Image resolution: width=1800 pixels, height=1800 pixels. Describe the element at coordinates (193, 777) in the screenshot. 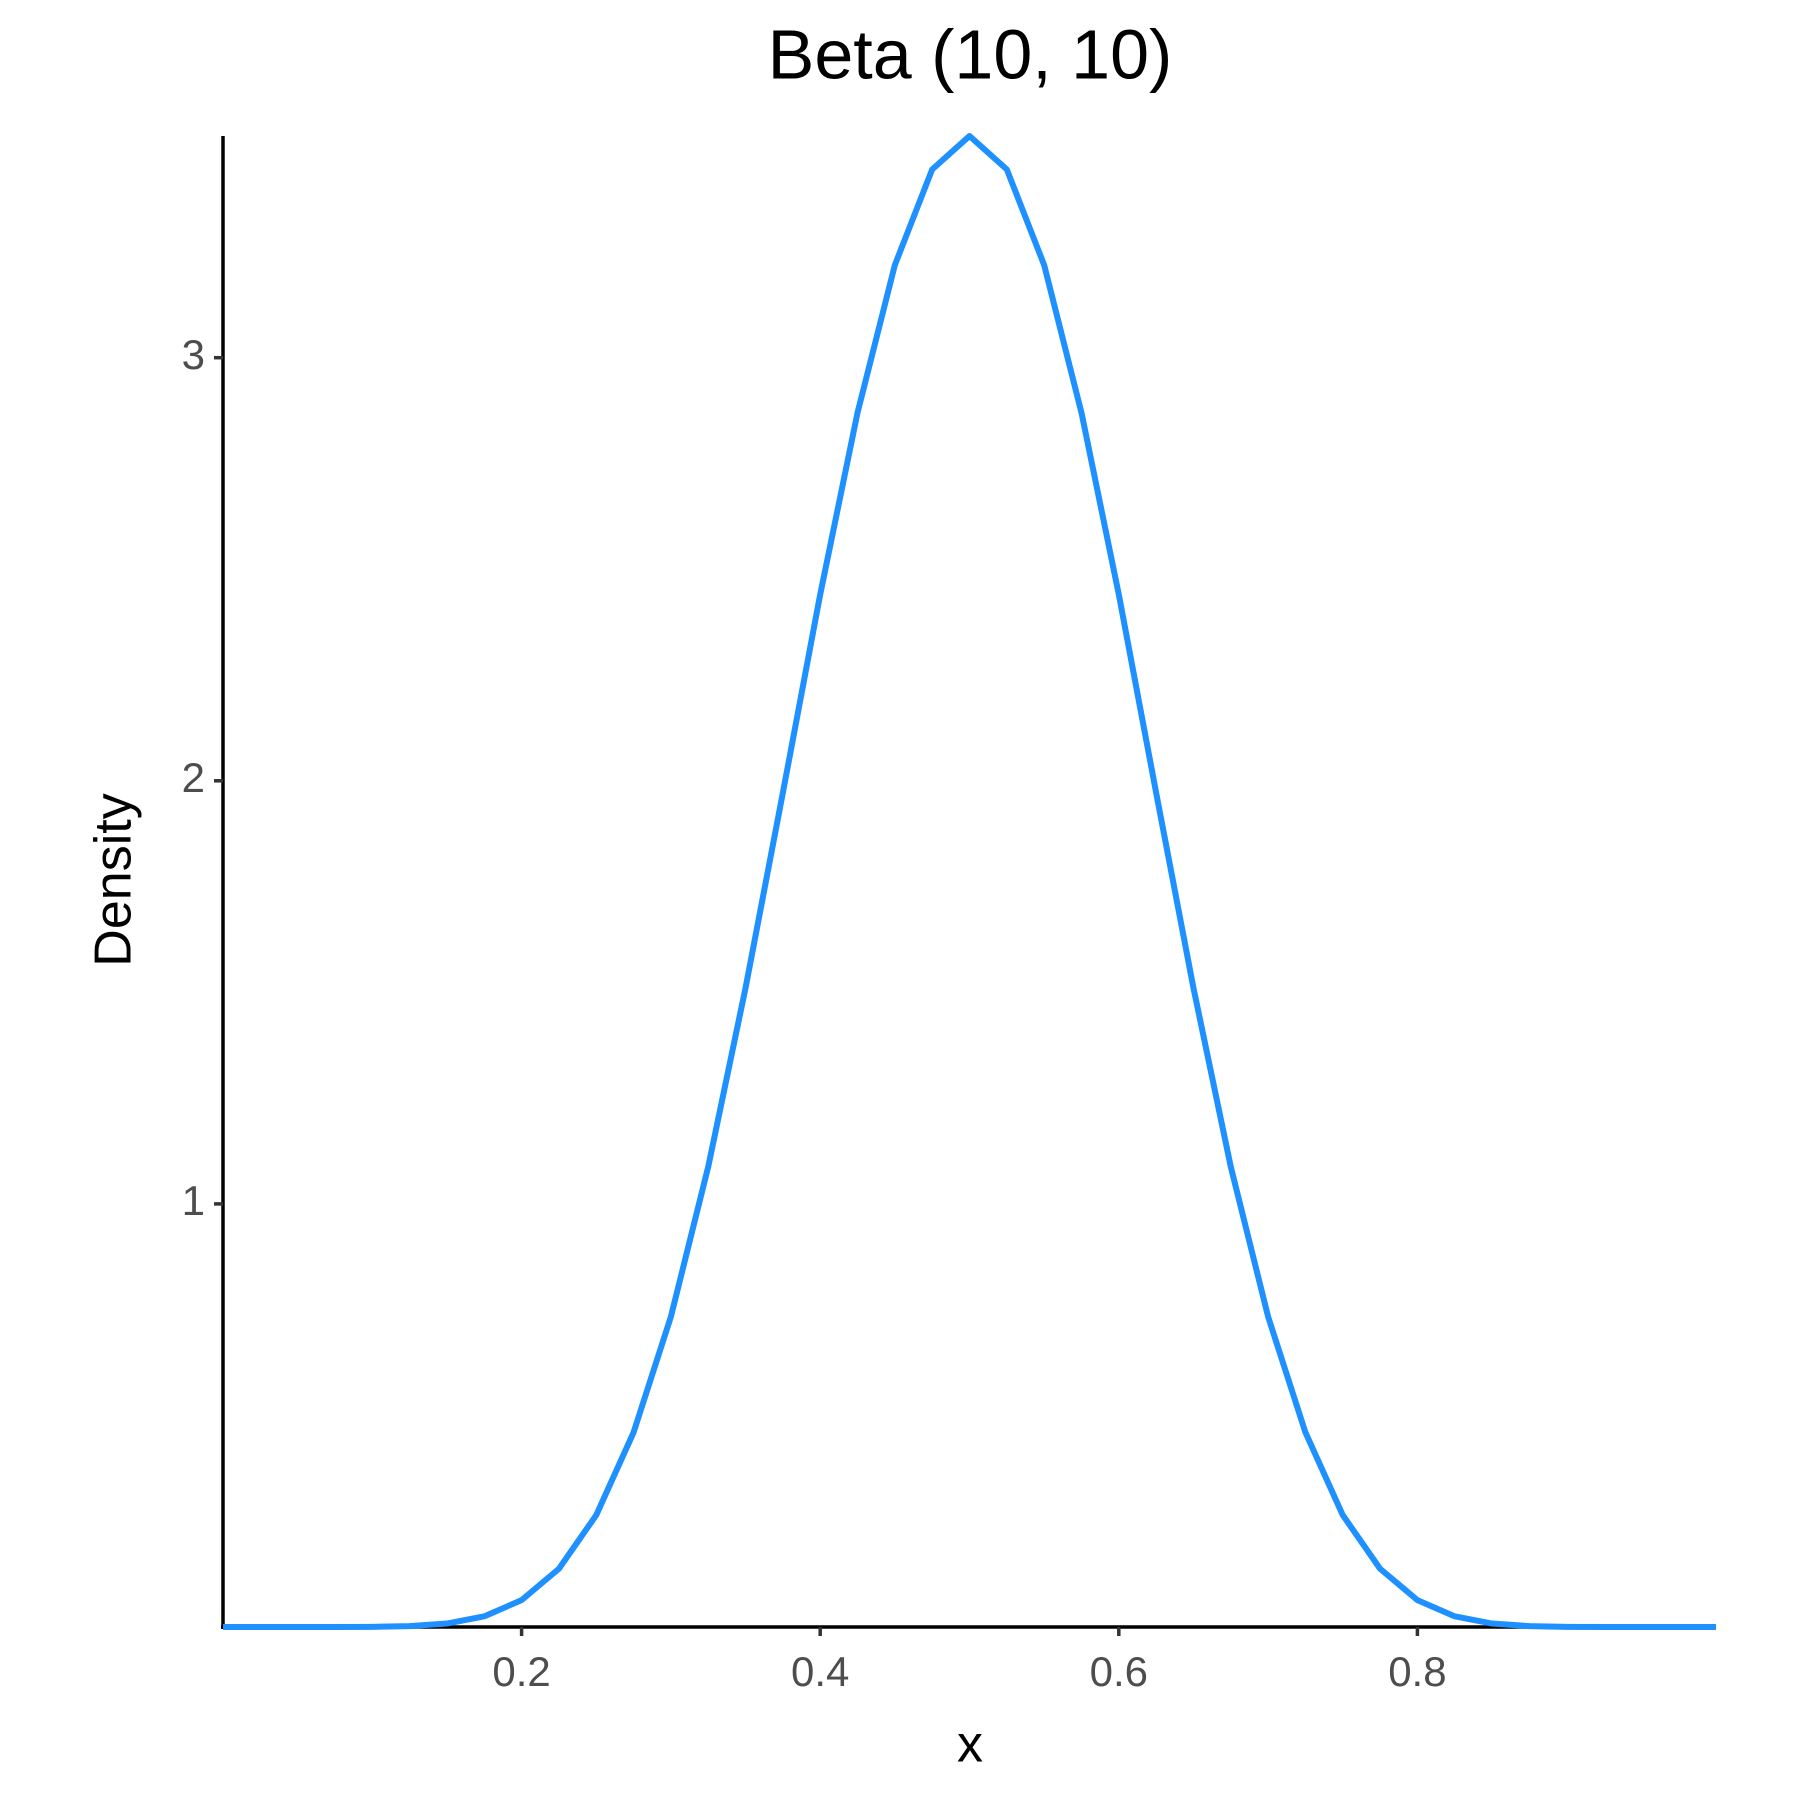

I see `y-tick-label: 2` at that location.